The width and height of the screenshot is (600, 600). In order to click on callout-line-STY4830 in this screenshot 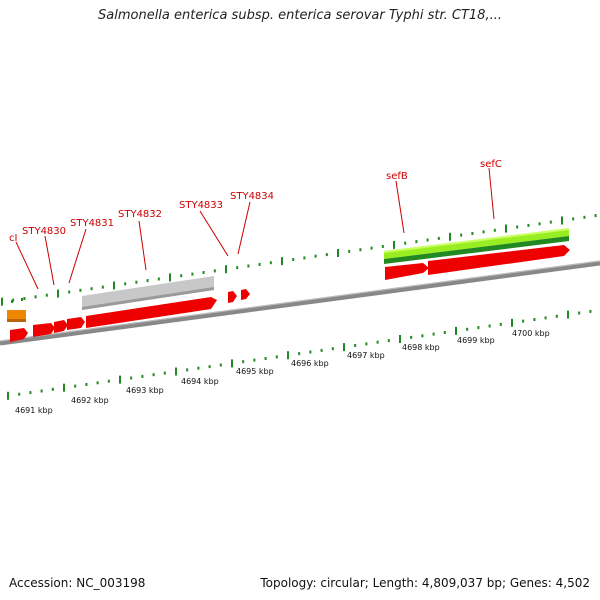, I will do `click(49, 260)`.